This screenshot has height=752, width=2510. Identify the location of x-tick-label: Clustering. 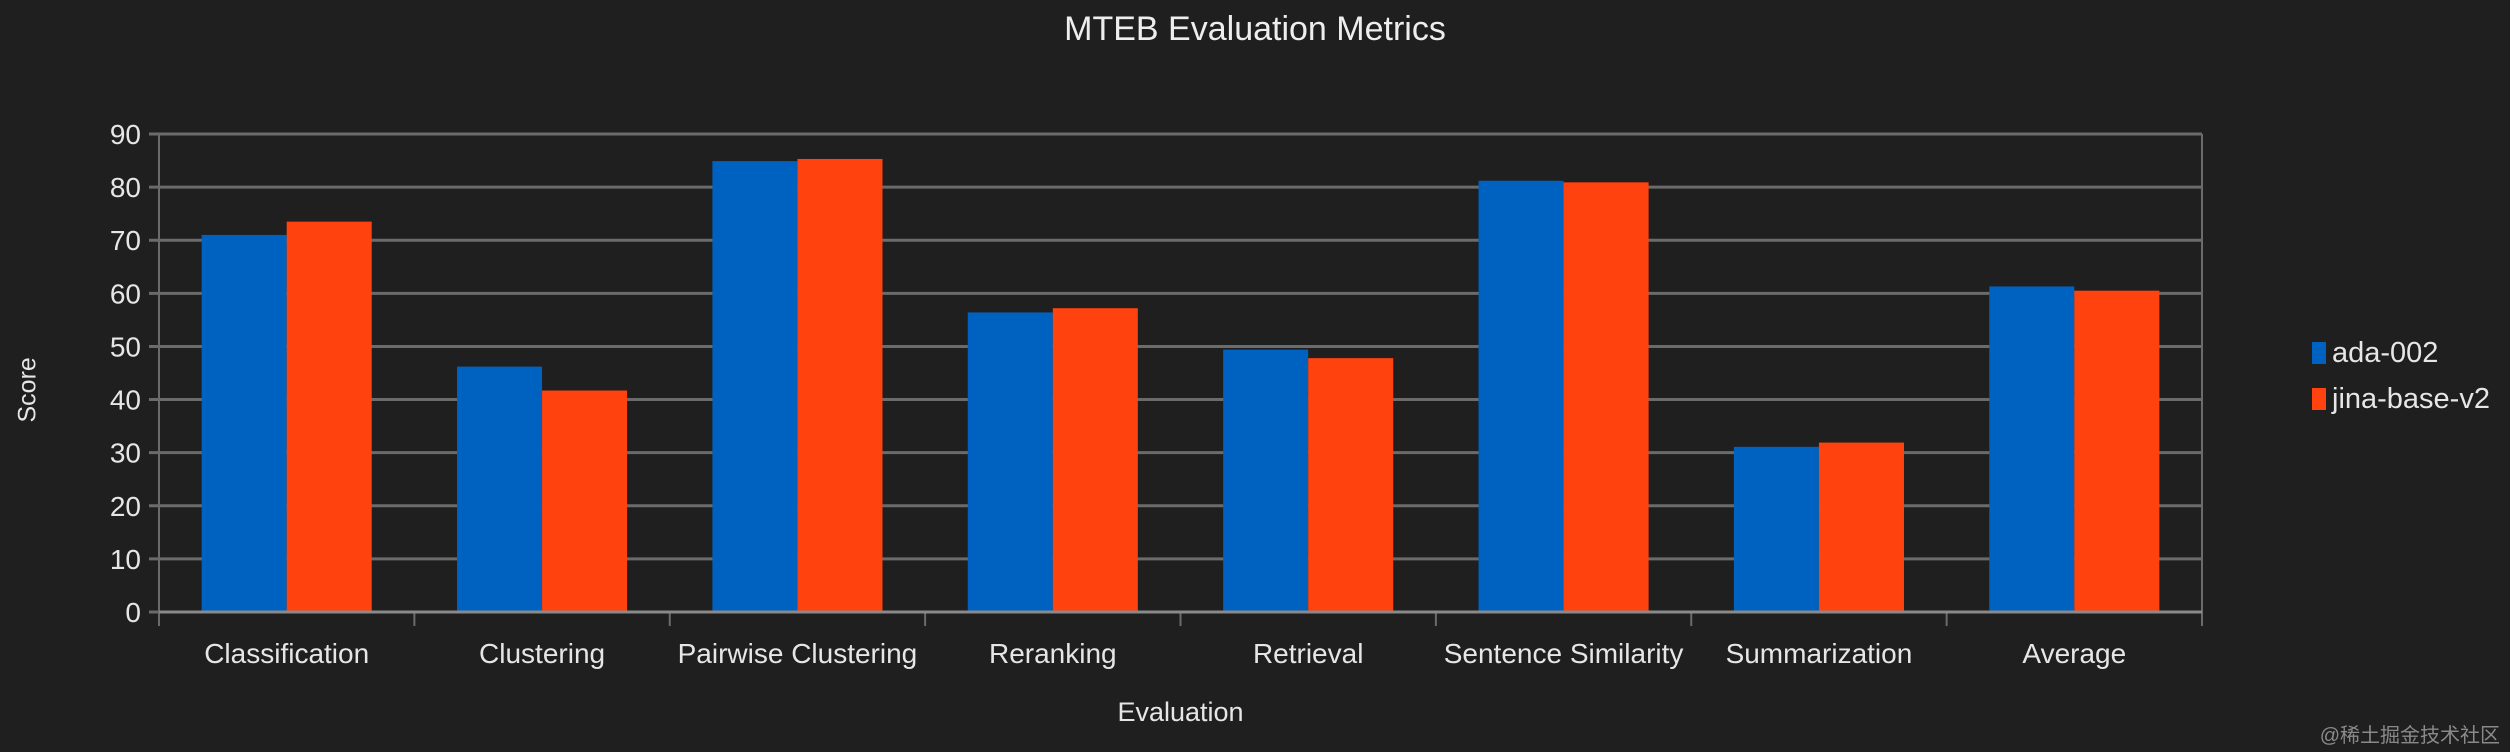
(542, 653).